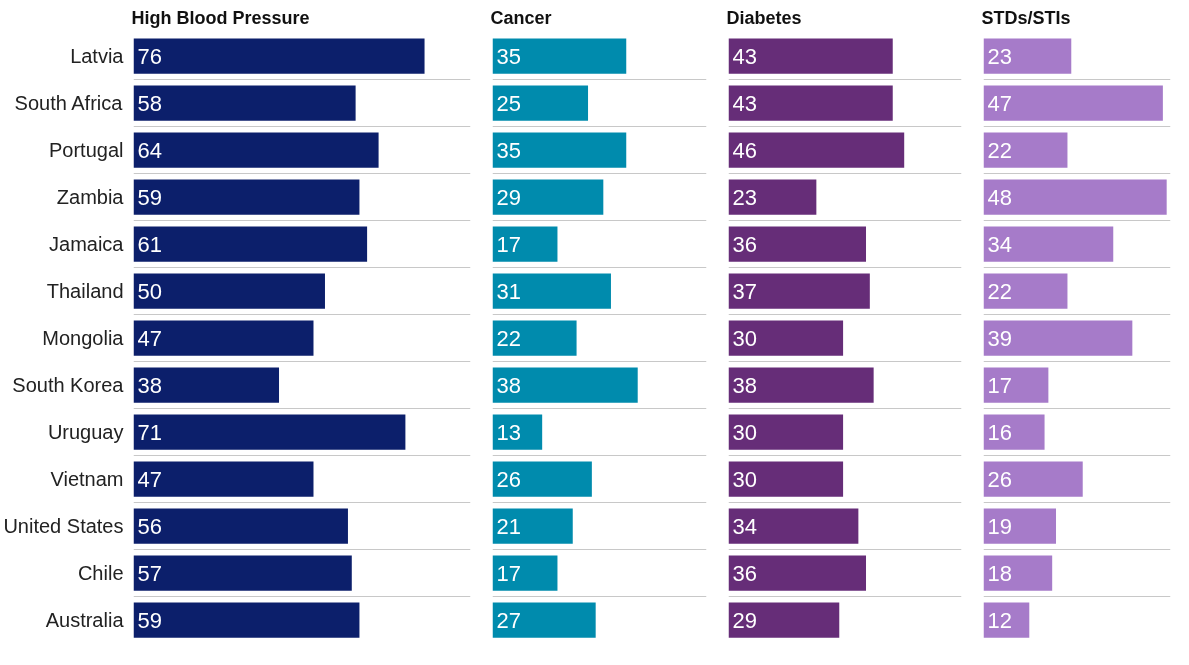  Describe the element at coordinates (149, 103) in the screenshot. I see `data-label: 58` at that location.